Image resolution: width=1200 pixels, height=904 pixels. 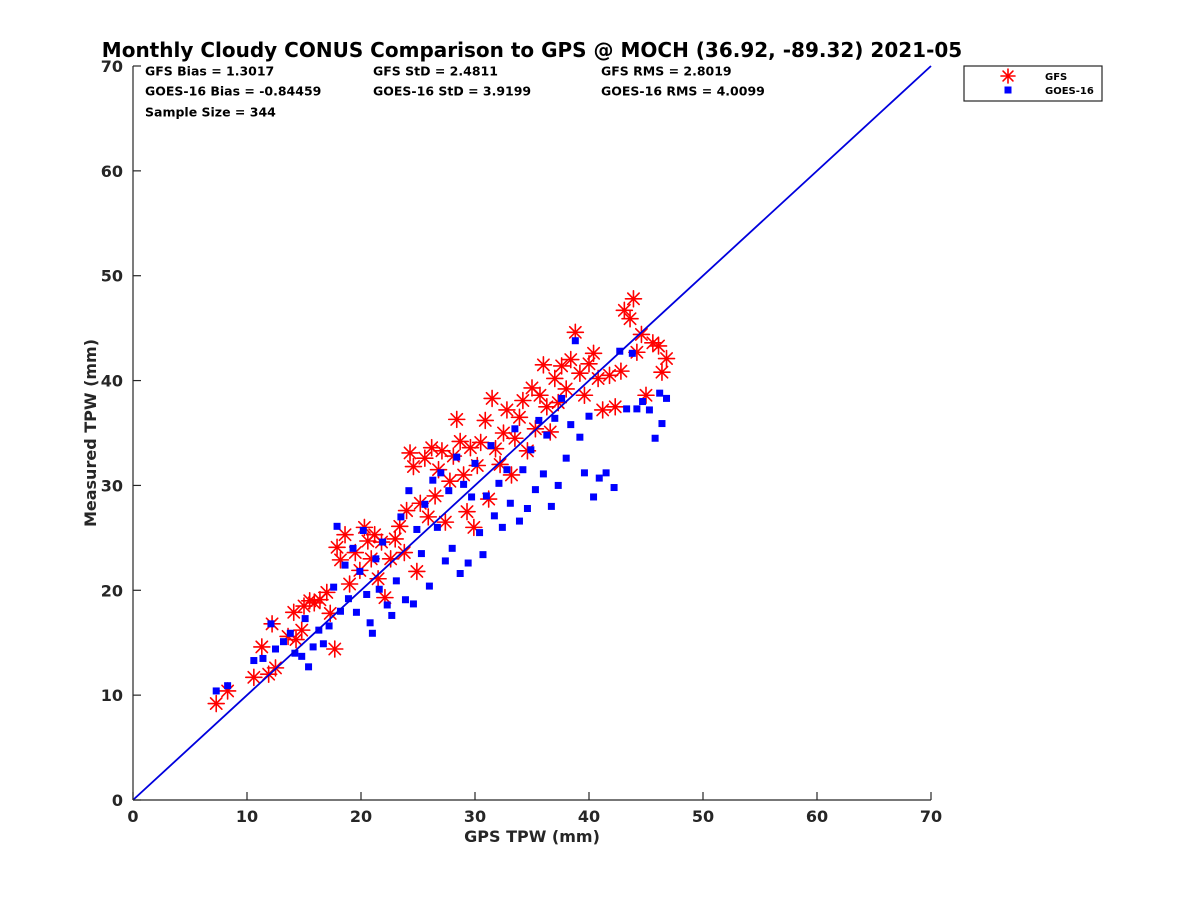 What do you see at coordinates (210, 112) in the screenshot?
I see `stat-text-2-0: Sample Size = 344` at bounding box center [210, 112].